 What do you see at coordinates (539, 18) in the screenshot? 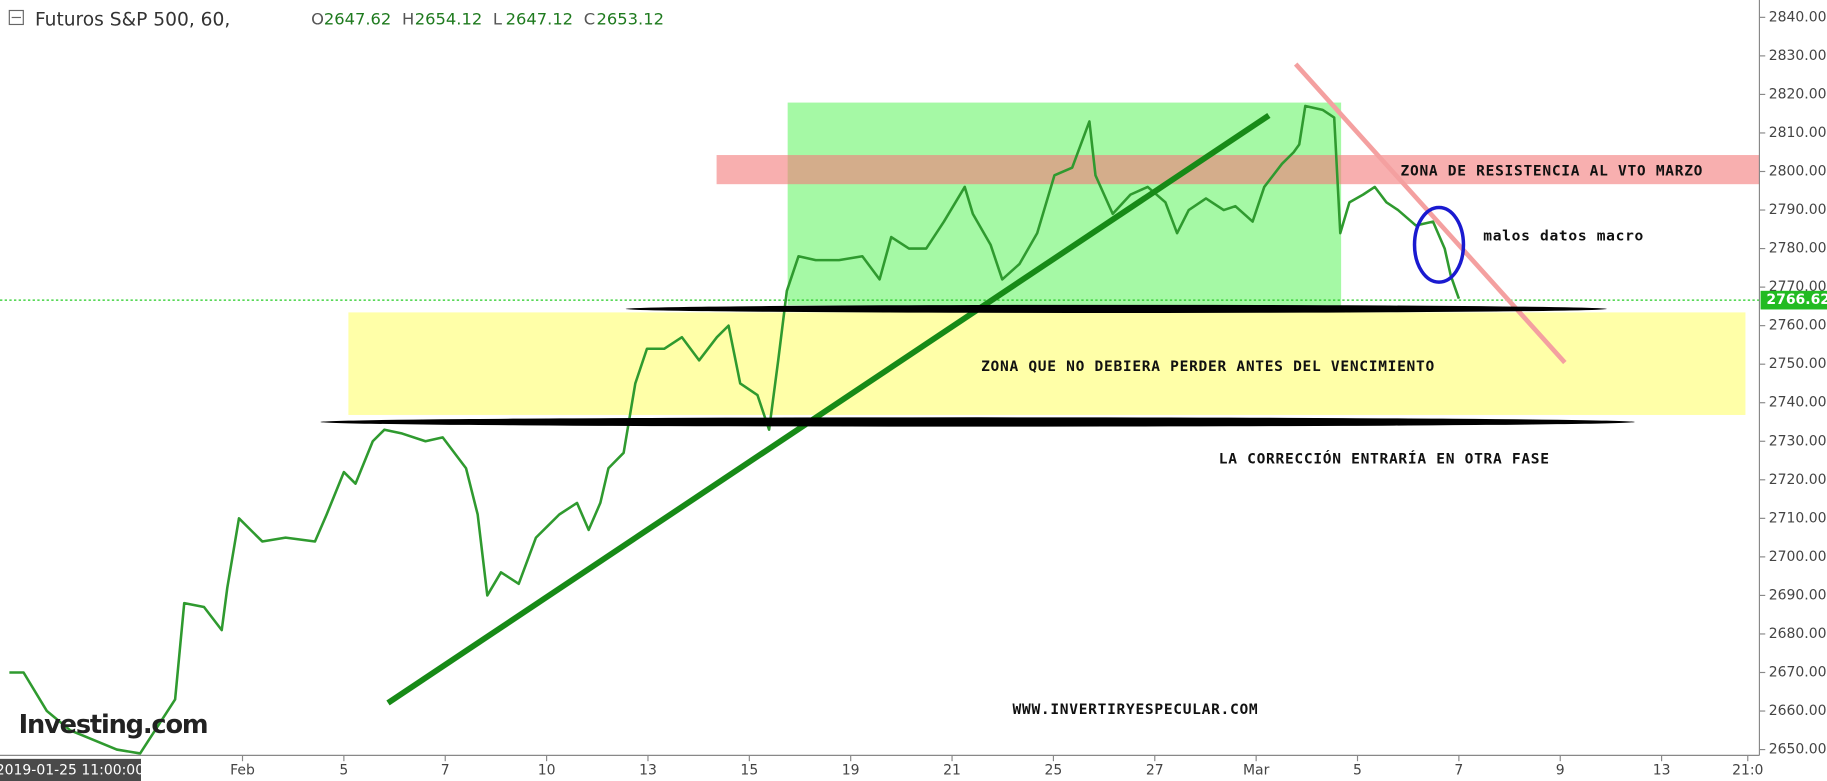
I see `ohlc-value: 2647.12` at bounding box center [539, 18].